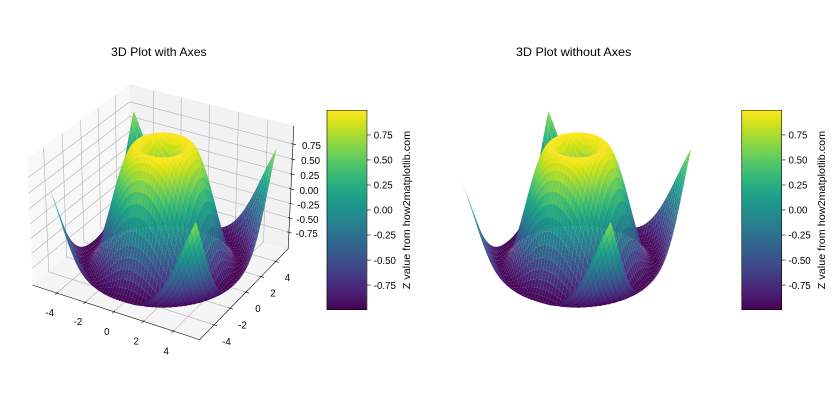 The width and height of the screenshot is (840, 420). Describe the element at coordinates (159, 52) in the screenshot. I see `svg-text: 3D Plot with Axes` at that location.